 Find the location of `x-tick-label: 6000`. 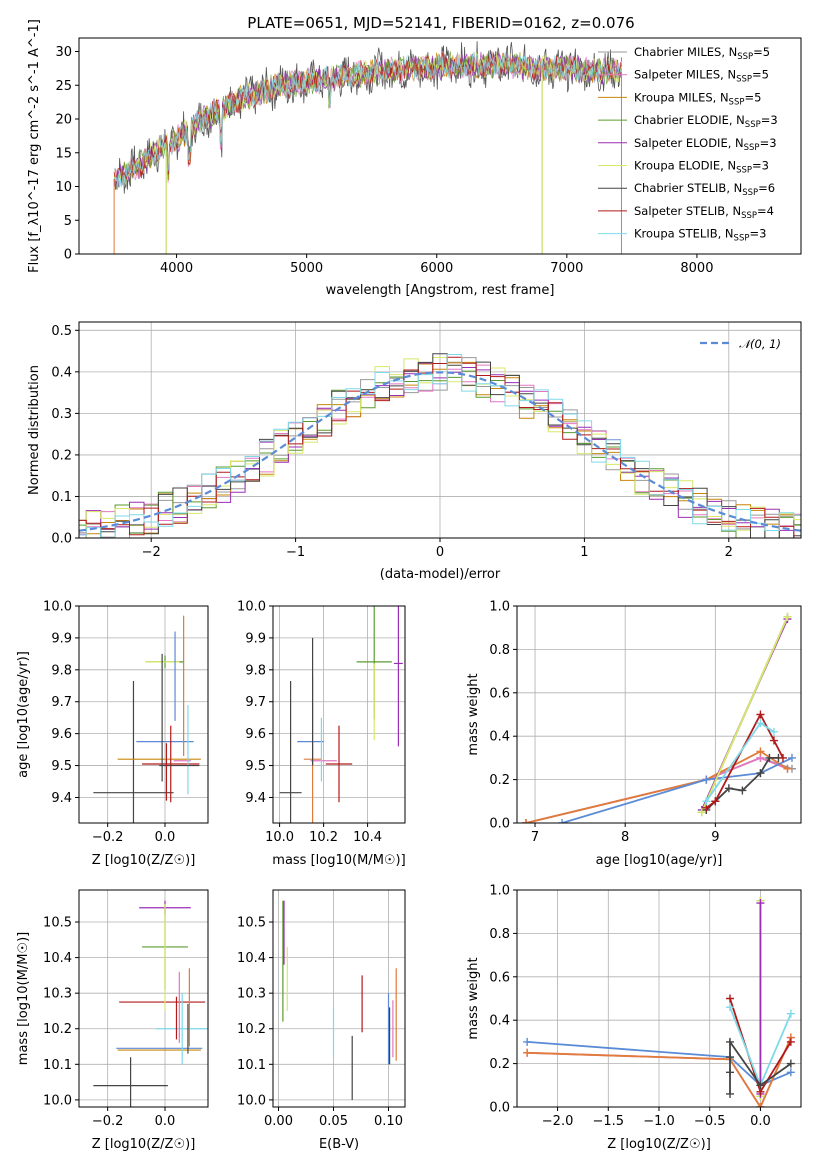

x-tick-label: 6000 is located at coordinates (436, 268).